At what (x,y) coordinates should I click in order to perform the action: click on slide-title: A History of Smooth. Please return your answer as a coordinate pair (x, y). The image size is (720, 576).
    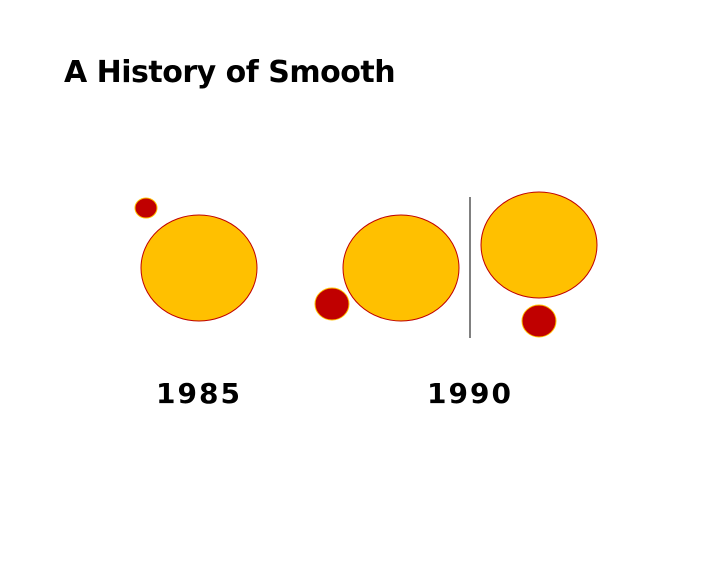
    Looking at the image, I should click on (229, 72).